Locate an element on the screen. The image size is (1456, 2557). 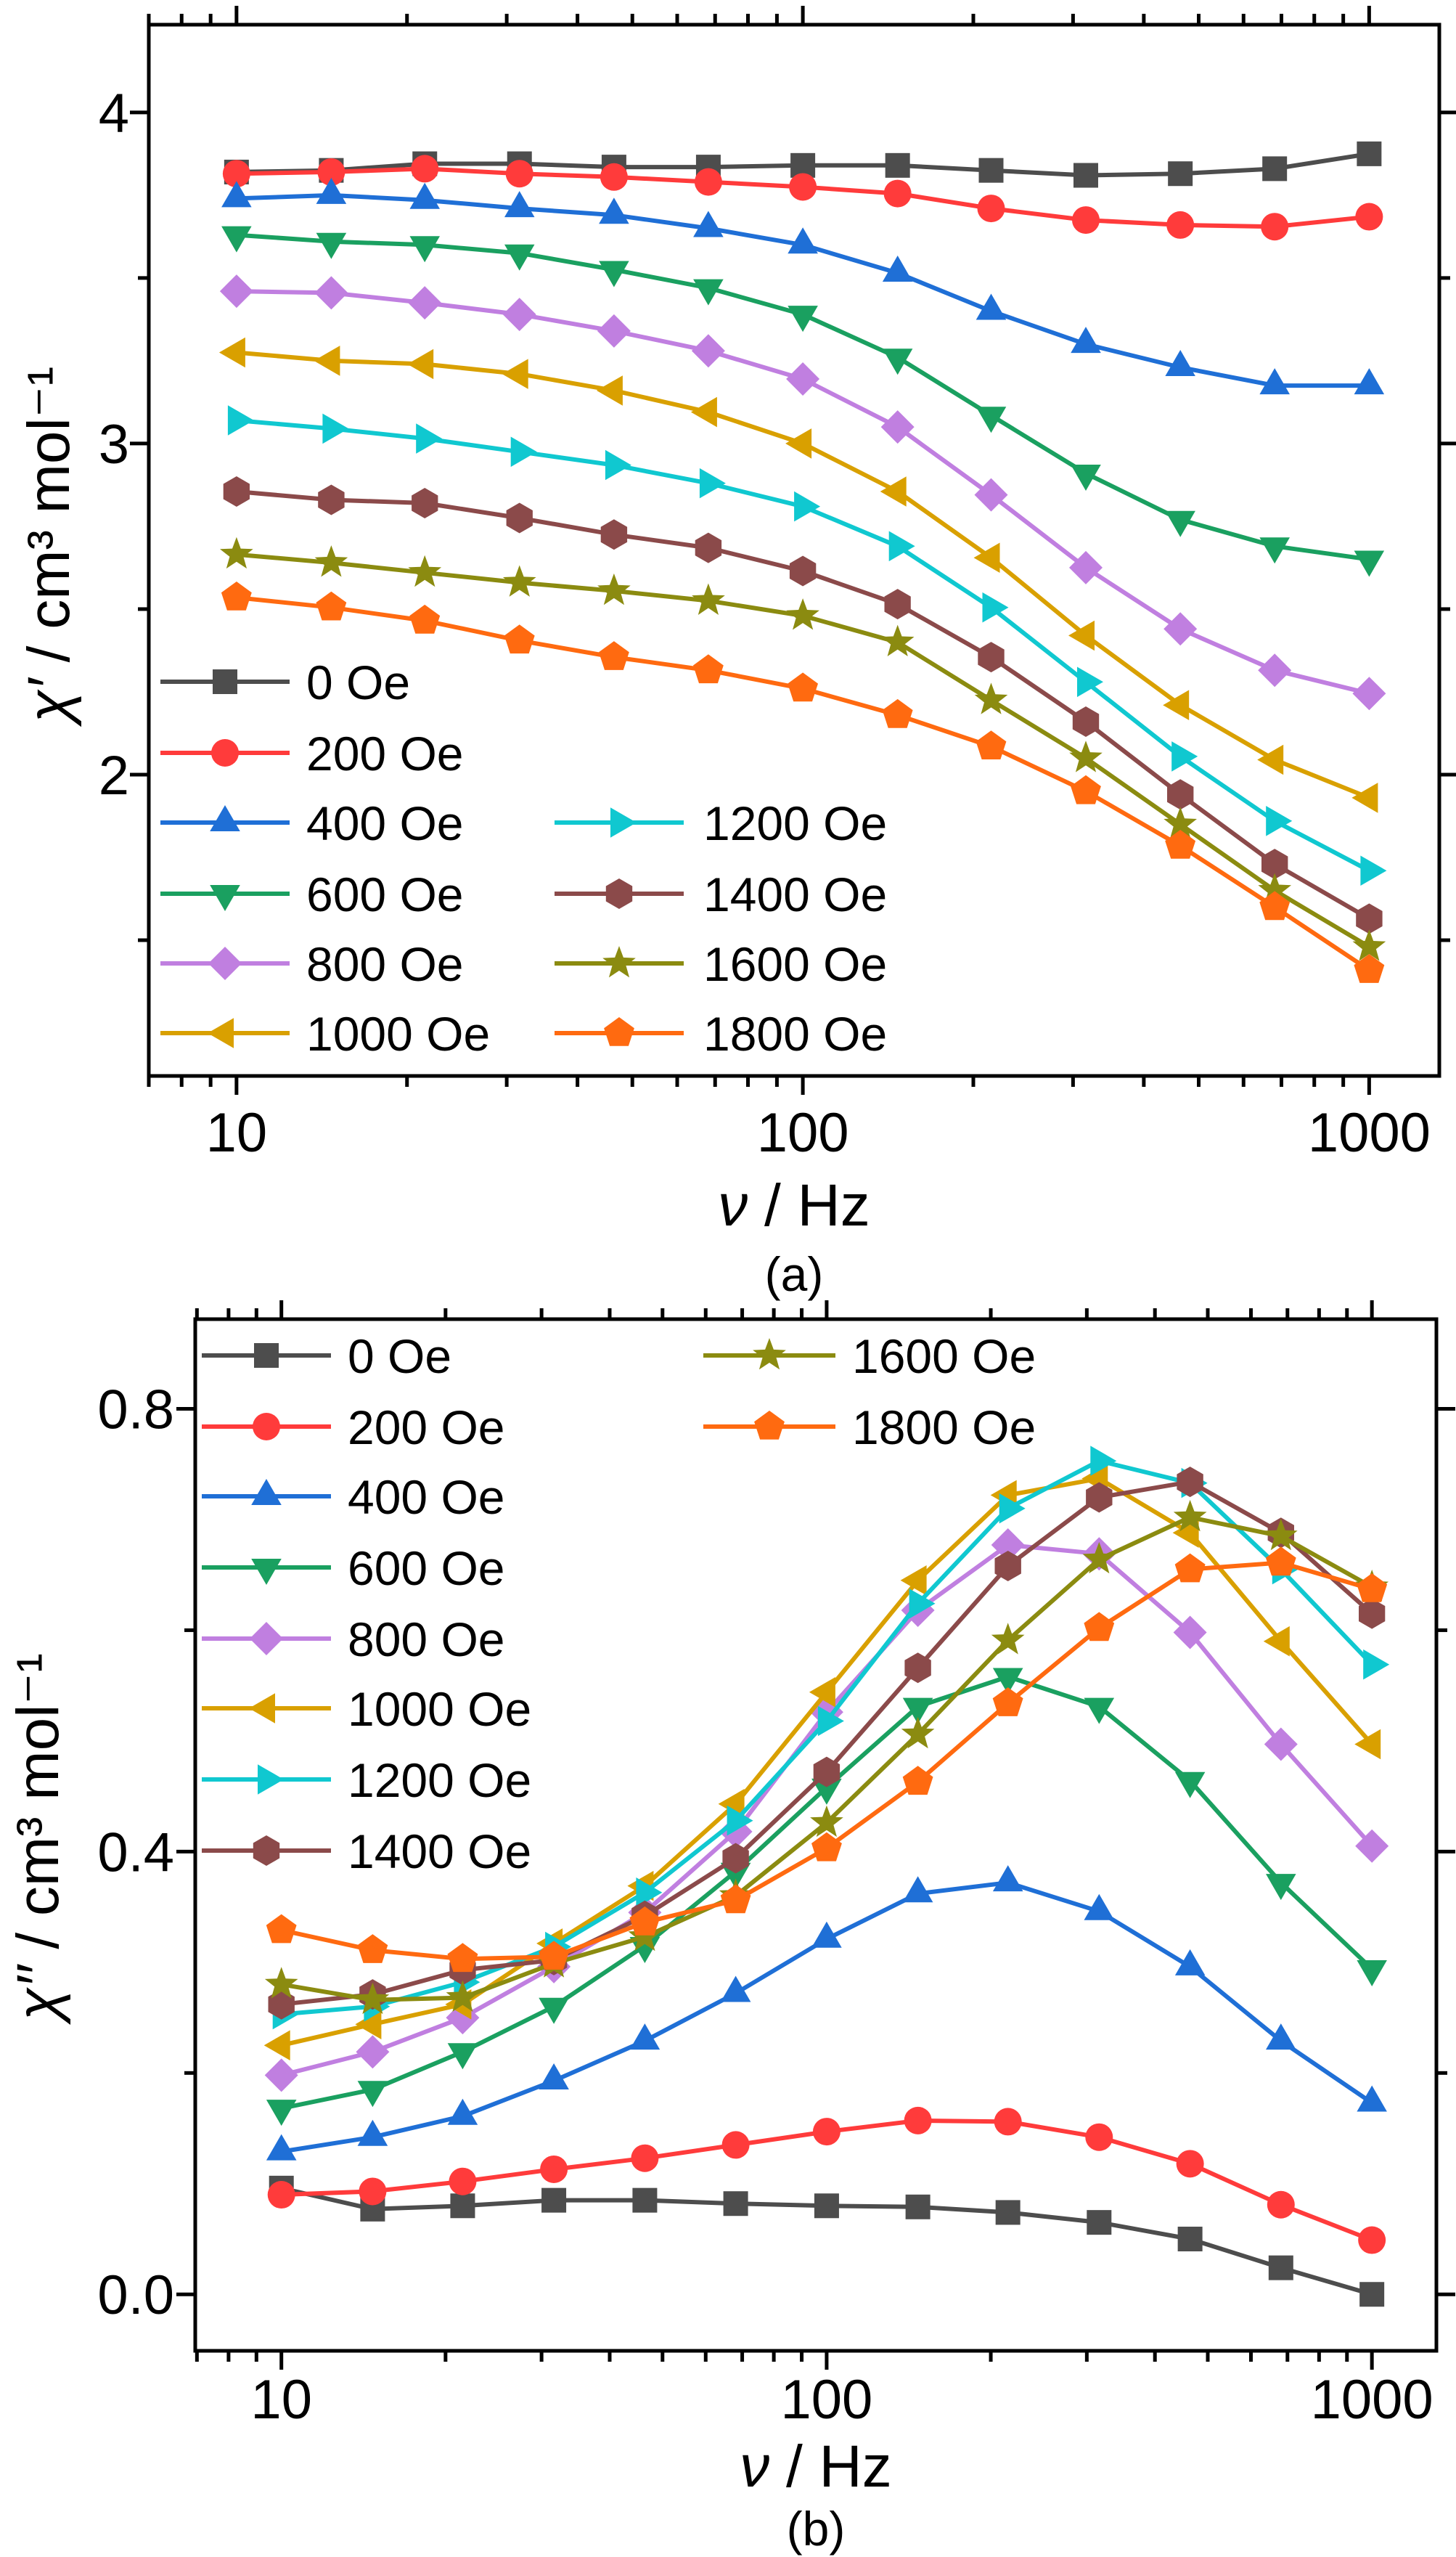
legend-entry: 400 Oe is located at coordinates (312, 823).